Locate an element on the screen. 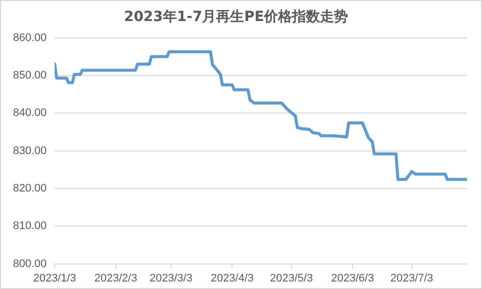 This screenshot has height=289, width=482. y-tick-label: 800.00 is located at coordinates (29, 264).